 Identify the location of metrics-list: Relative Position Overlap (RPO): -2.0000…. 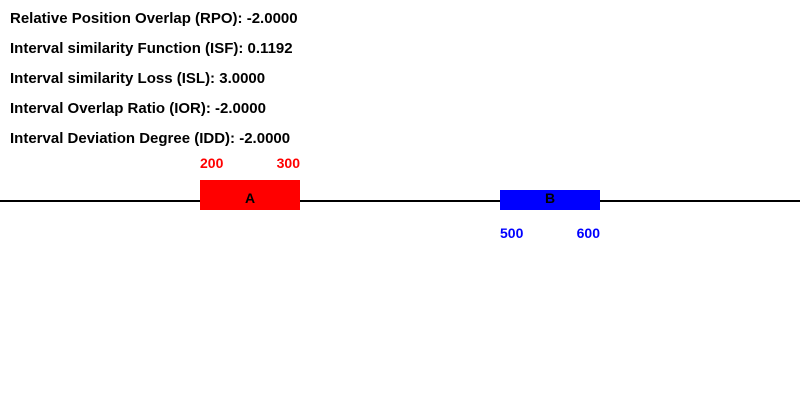
(154, 78).